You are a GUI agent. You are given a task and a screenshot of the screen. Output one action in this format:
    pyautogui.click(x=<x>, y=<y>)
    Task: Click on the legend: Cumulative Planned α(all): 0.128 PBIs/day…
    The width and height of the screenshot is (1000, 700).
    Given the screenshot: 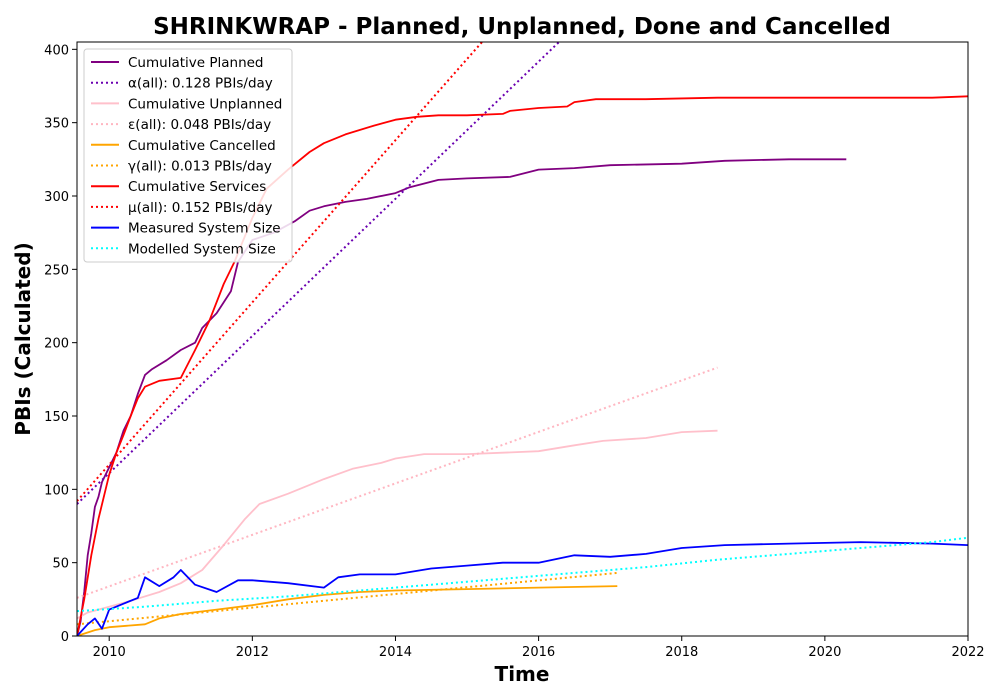 What is the action you would take?
    pyautogui.click(x=188, y=155)
    